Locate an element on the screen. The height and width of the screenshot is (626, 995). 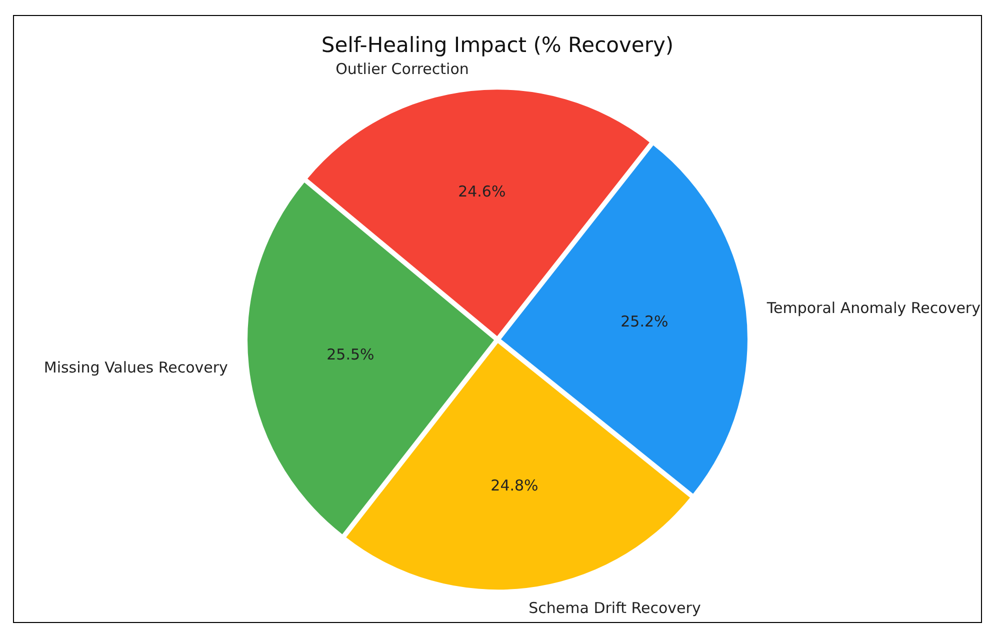
data-label: 25.2% is located at coordinates (644, 321).